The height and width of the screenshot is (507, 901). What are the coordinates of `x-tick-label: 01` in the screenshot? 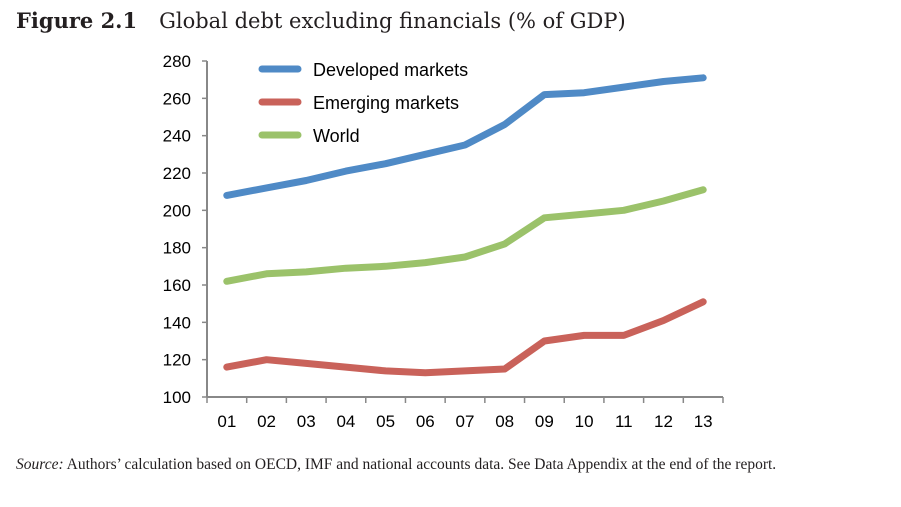 It's located at (226, 421).